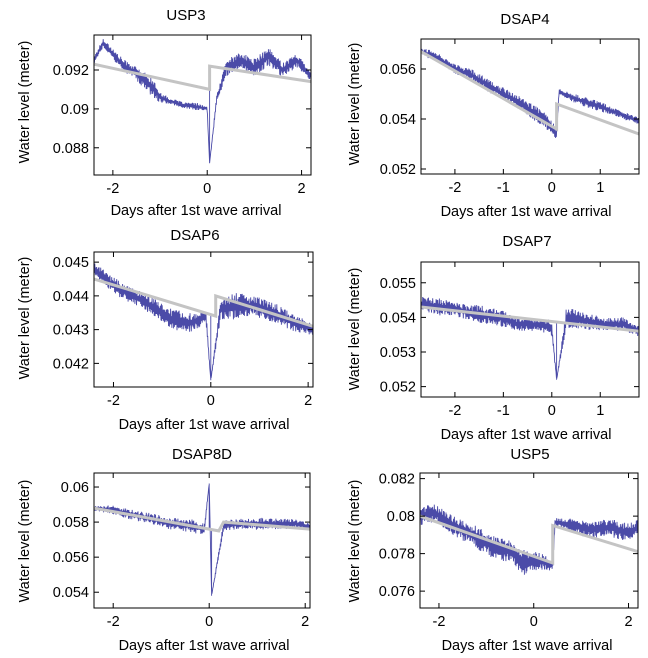 The width and height of the screenshot is (648, 658). I want to click on plot-area: -2 -1 0 1 0.052 0.054 0.056, so click(510, 117).